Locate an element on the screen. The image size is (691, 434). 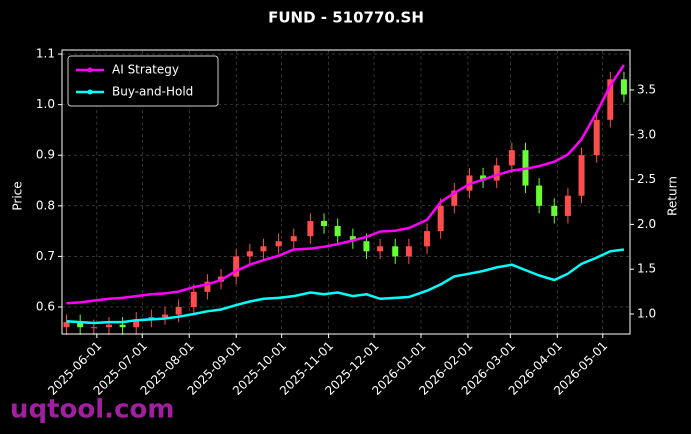
y-tick-label: 0.6 is located at coordinates (45, 306).